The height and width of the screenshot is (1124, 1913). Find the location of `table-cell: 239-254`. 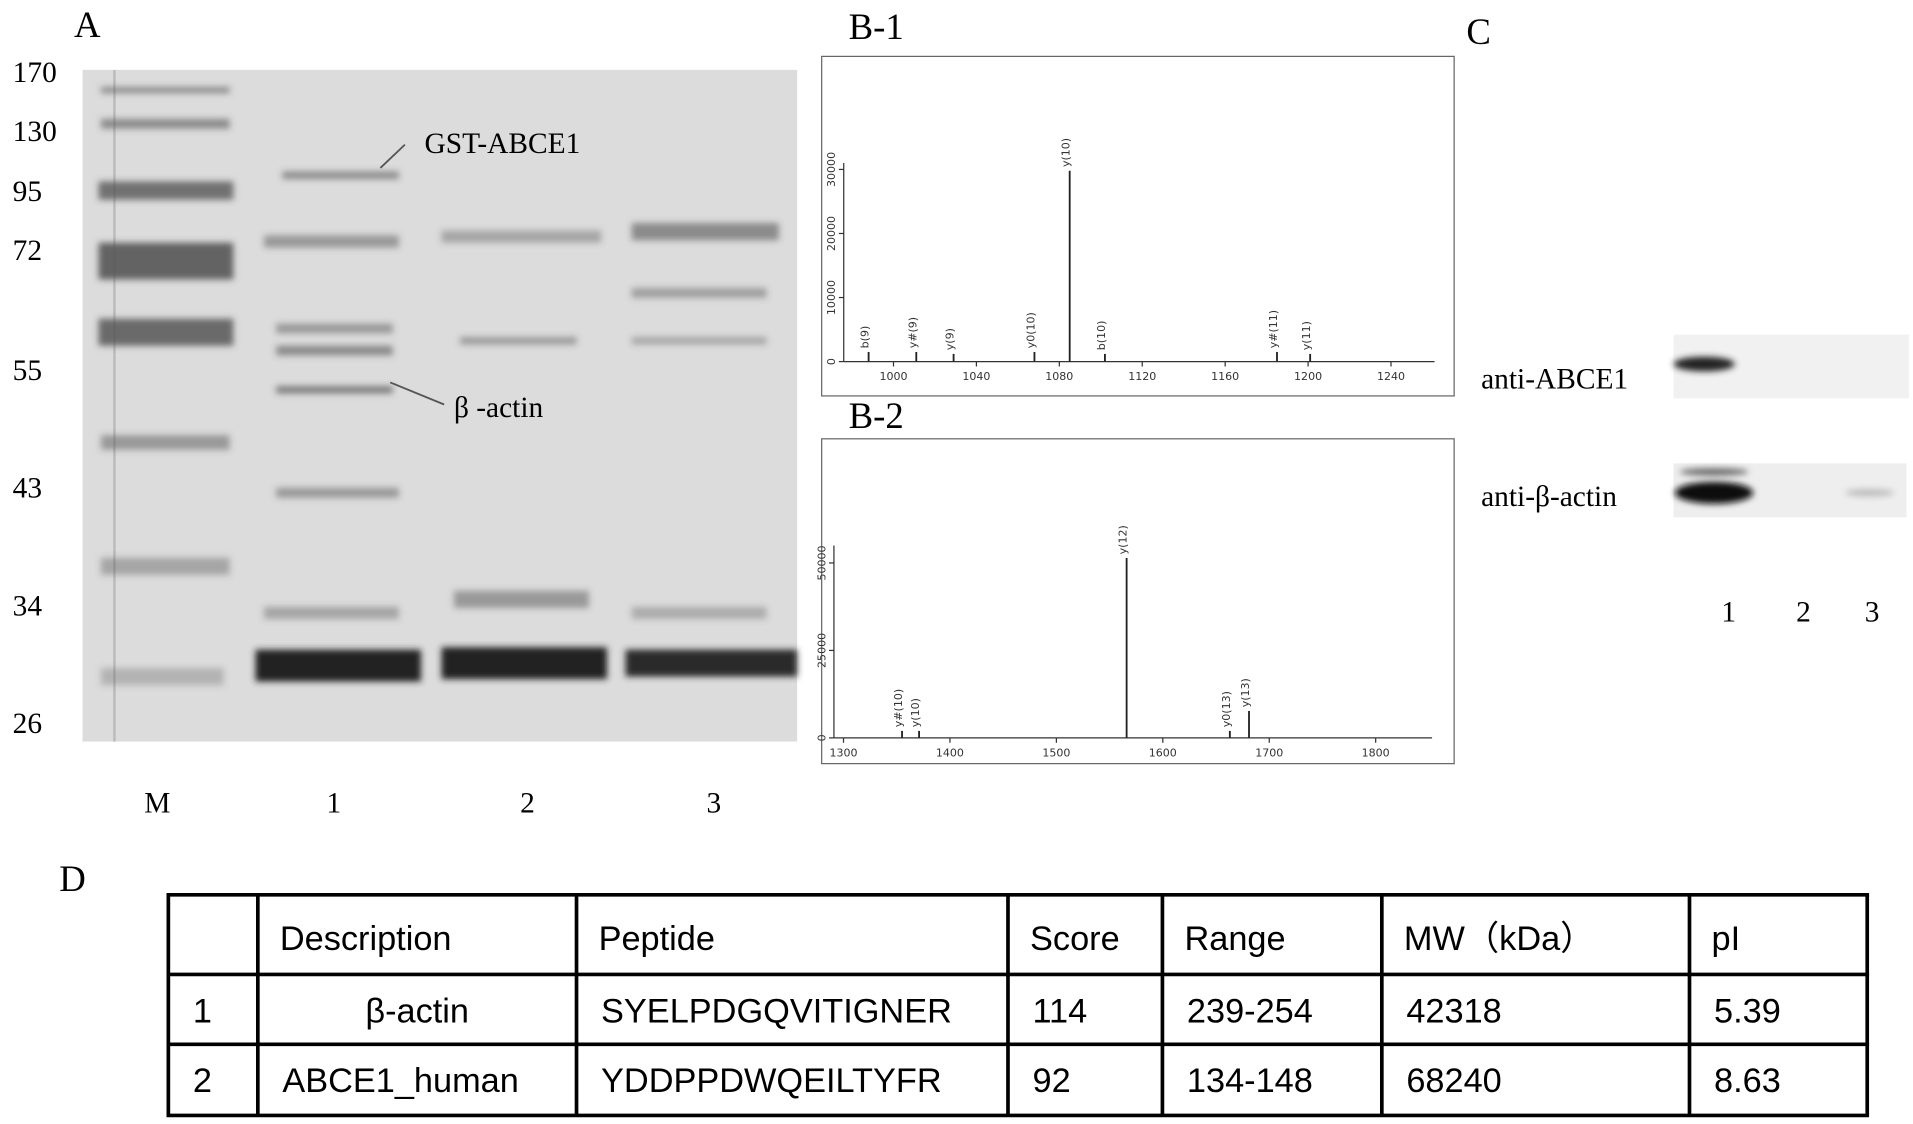

table-cell: 239-254 is located at coordinates (1250, 1011).